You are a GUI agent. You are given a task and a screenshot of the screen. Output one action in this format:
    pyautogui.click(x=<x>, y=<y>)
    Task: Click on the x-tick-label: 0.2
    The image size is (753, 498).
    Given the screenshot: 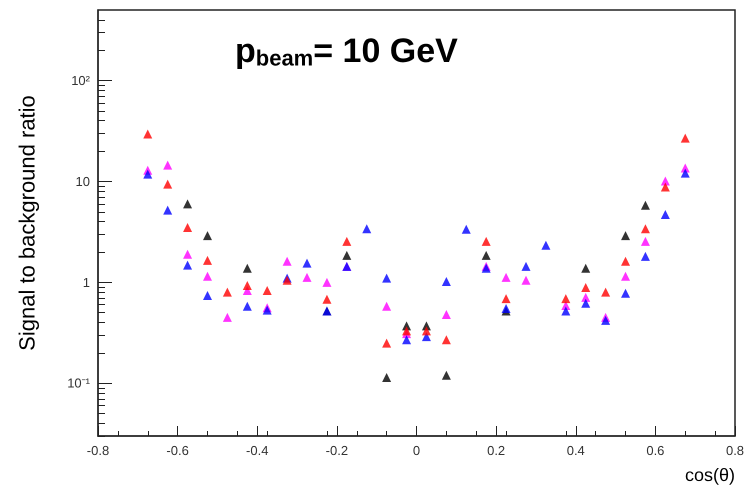 What is the action you would take?
    pyautogui.click(x=496, y=450)
    